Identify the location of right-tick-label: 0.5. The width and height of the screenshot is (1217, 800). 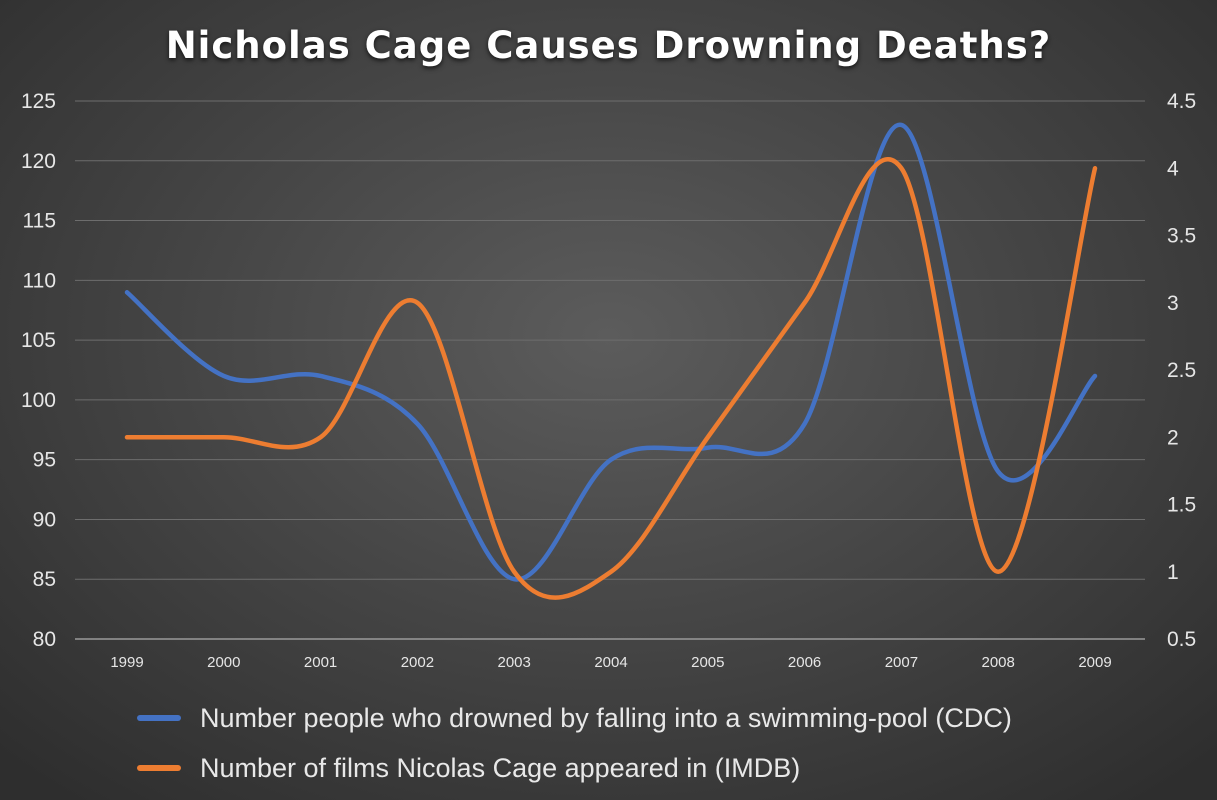
(1181, 639).